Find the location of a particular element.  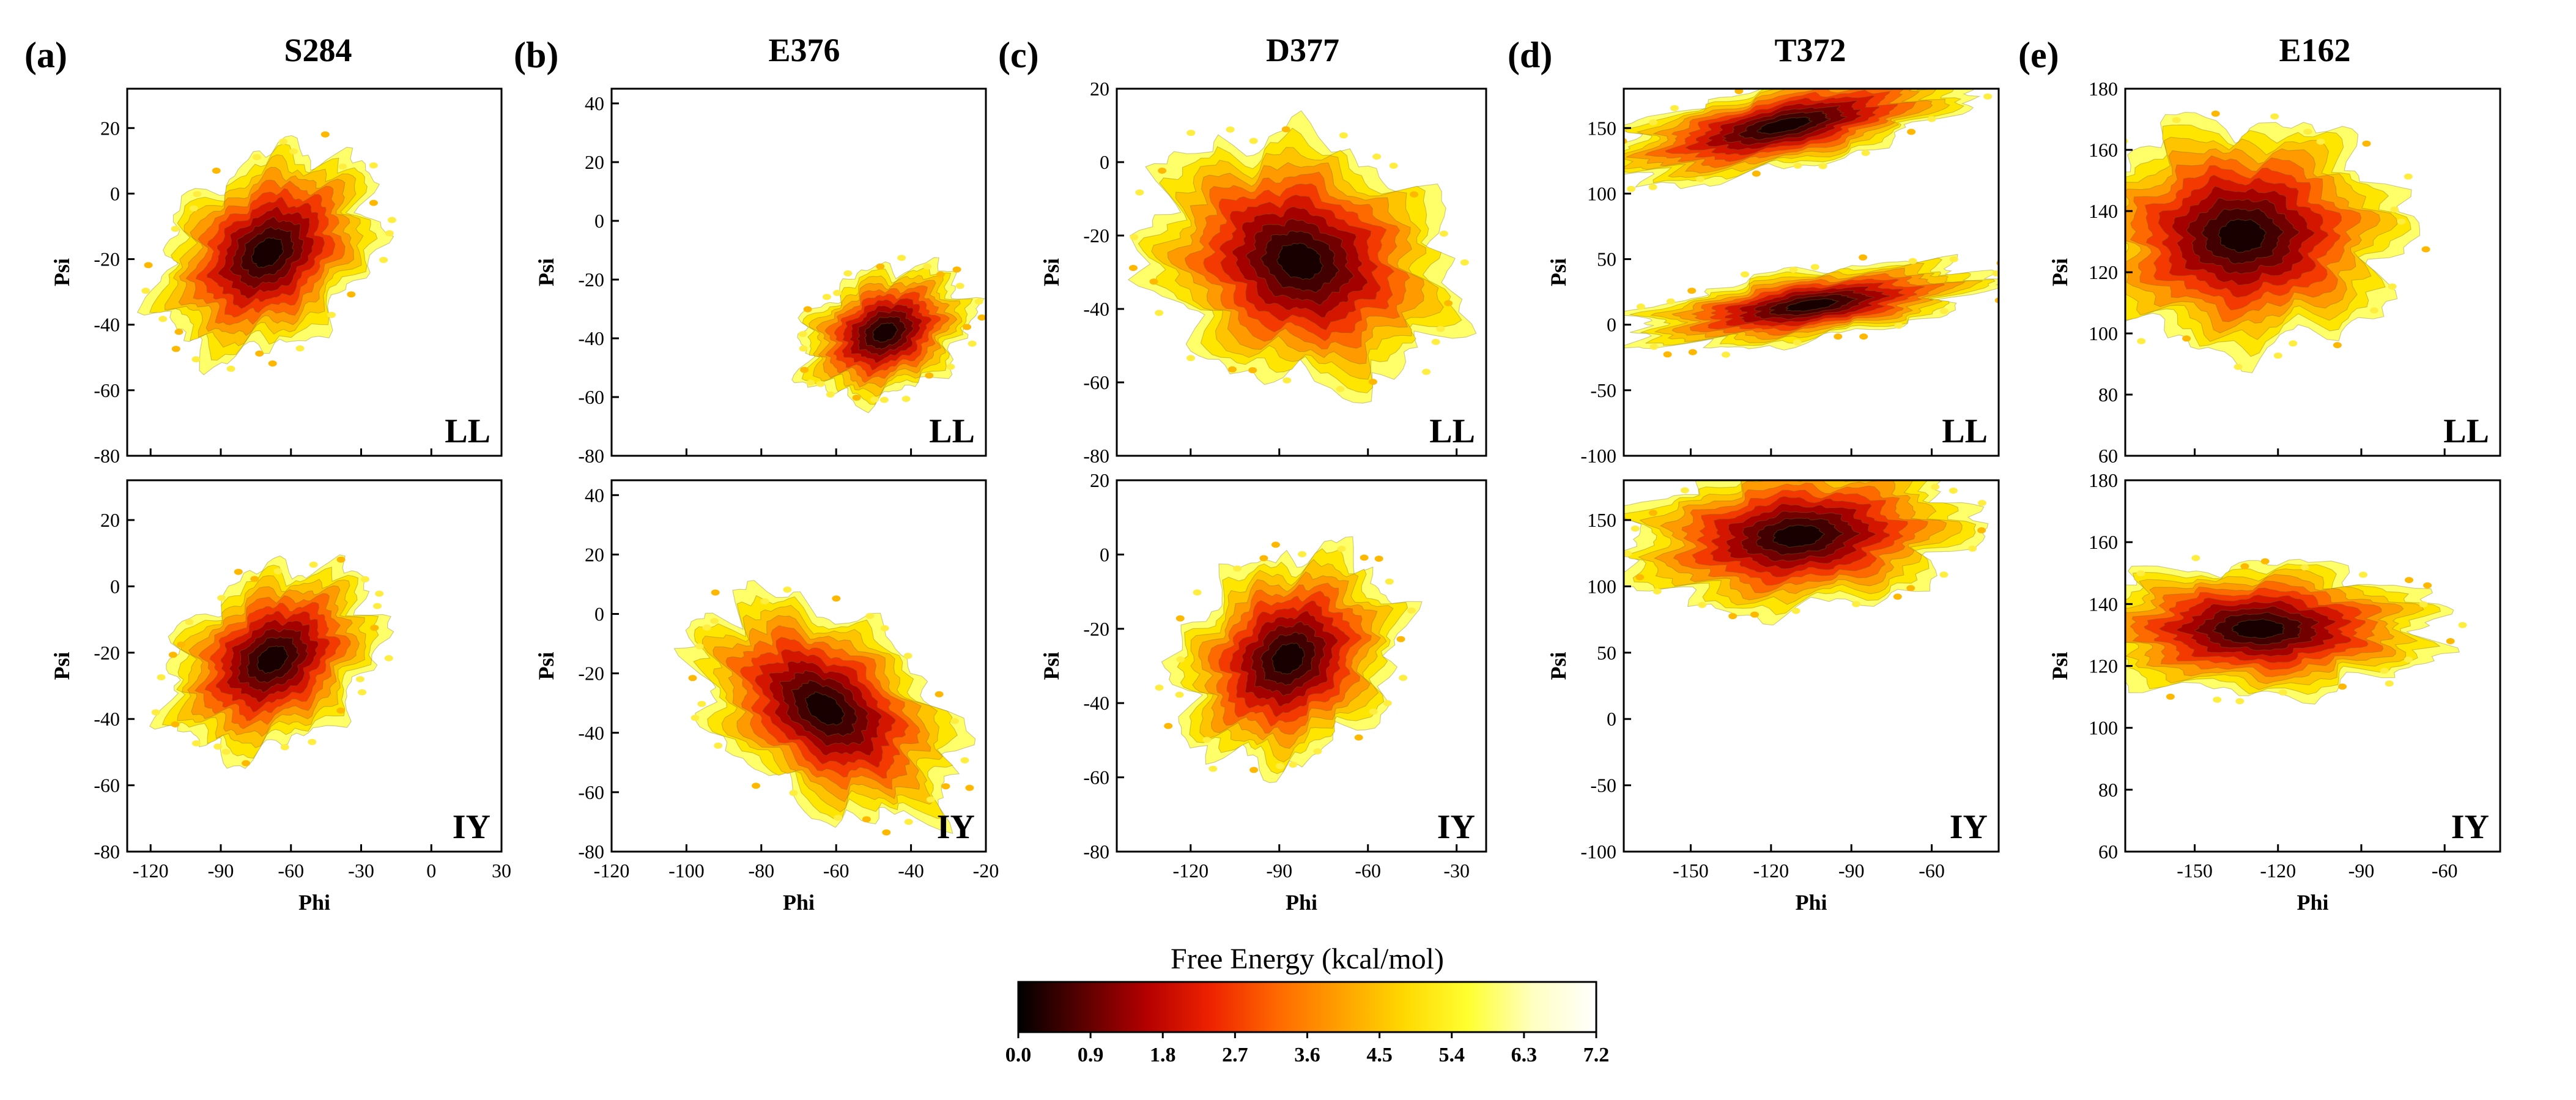

subplot-ll: -80 -60 -40 -20 0 20 40 Psi LL is located at coordinates (760, 277).